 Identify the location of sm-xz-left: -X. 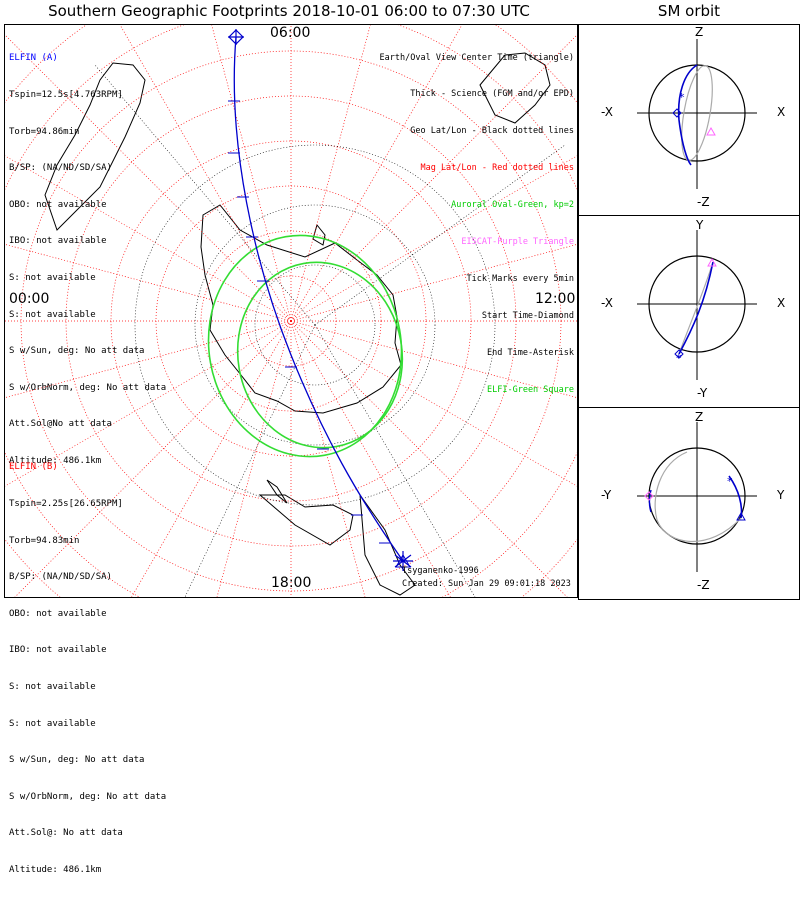
(607, 112).